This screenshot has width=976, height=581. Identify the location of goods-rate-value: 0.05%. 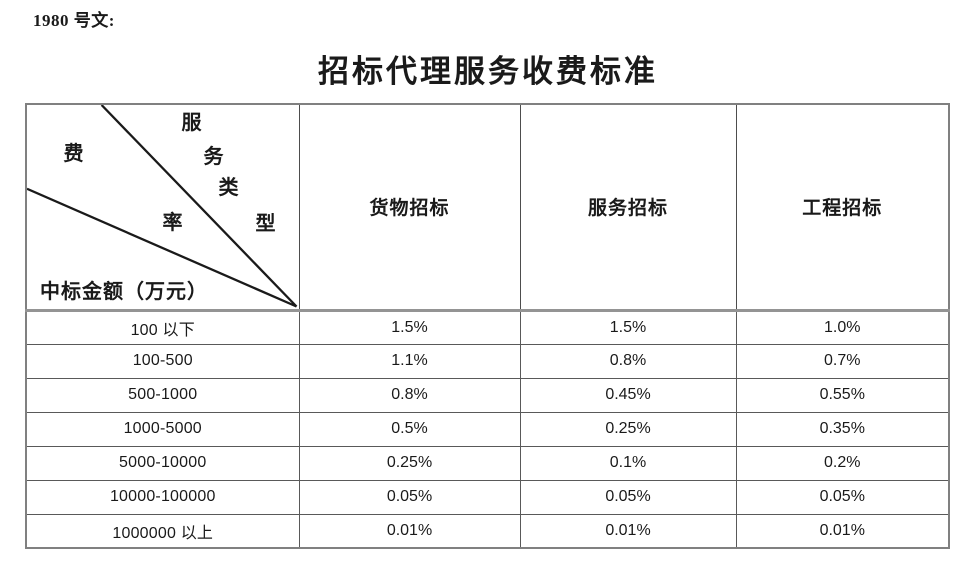
(409, 497).